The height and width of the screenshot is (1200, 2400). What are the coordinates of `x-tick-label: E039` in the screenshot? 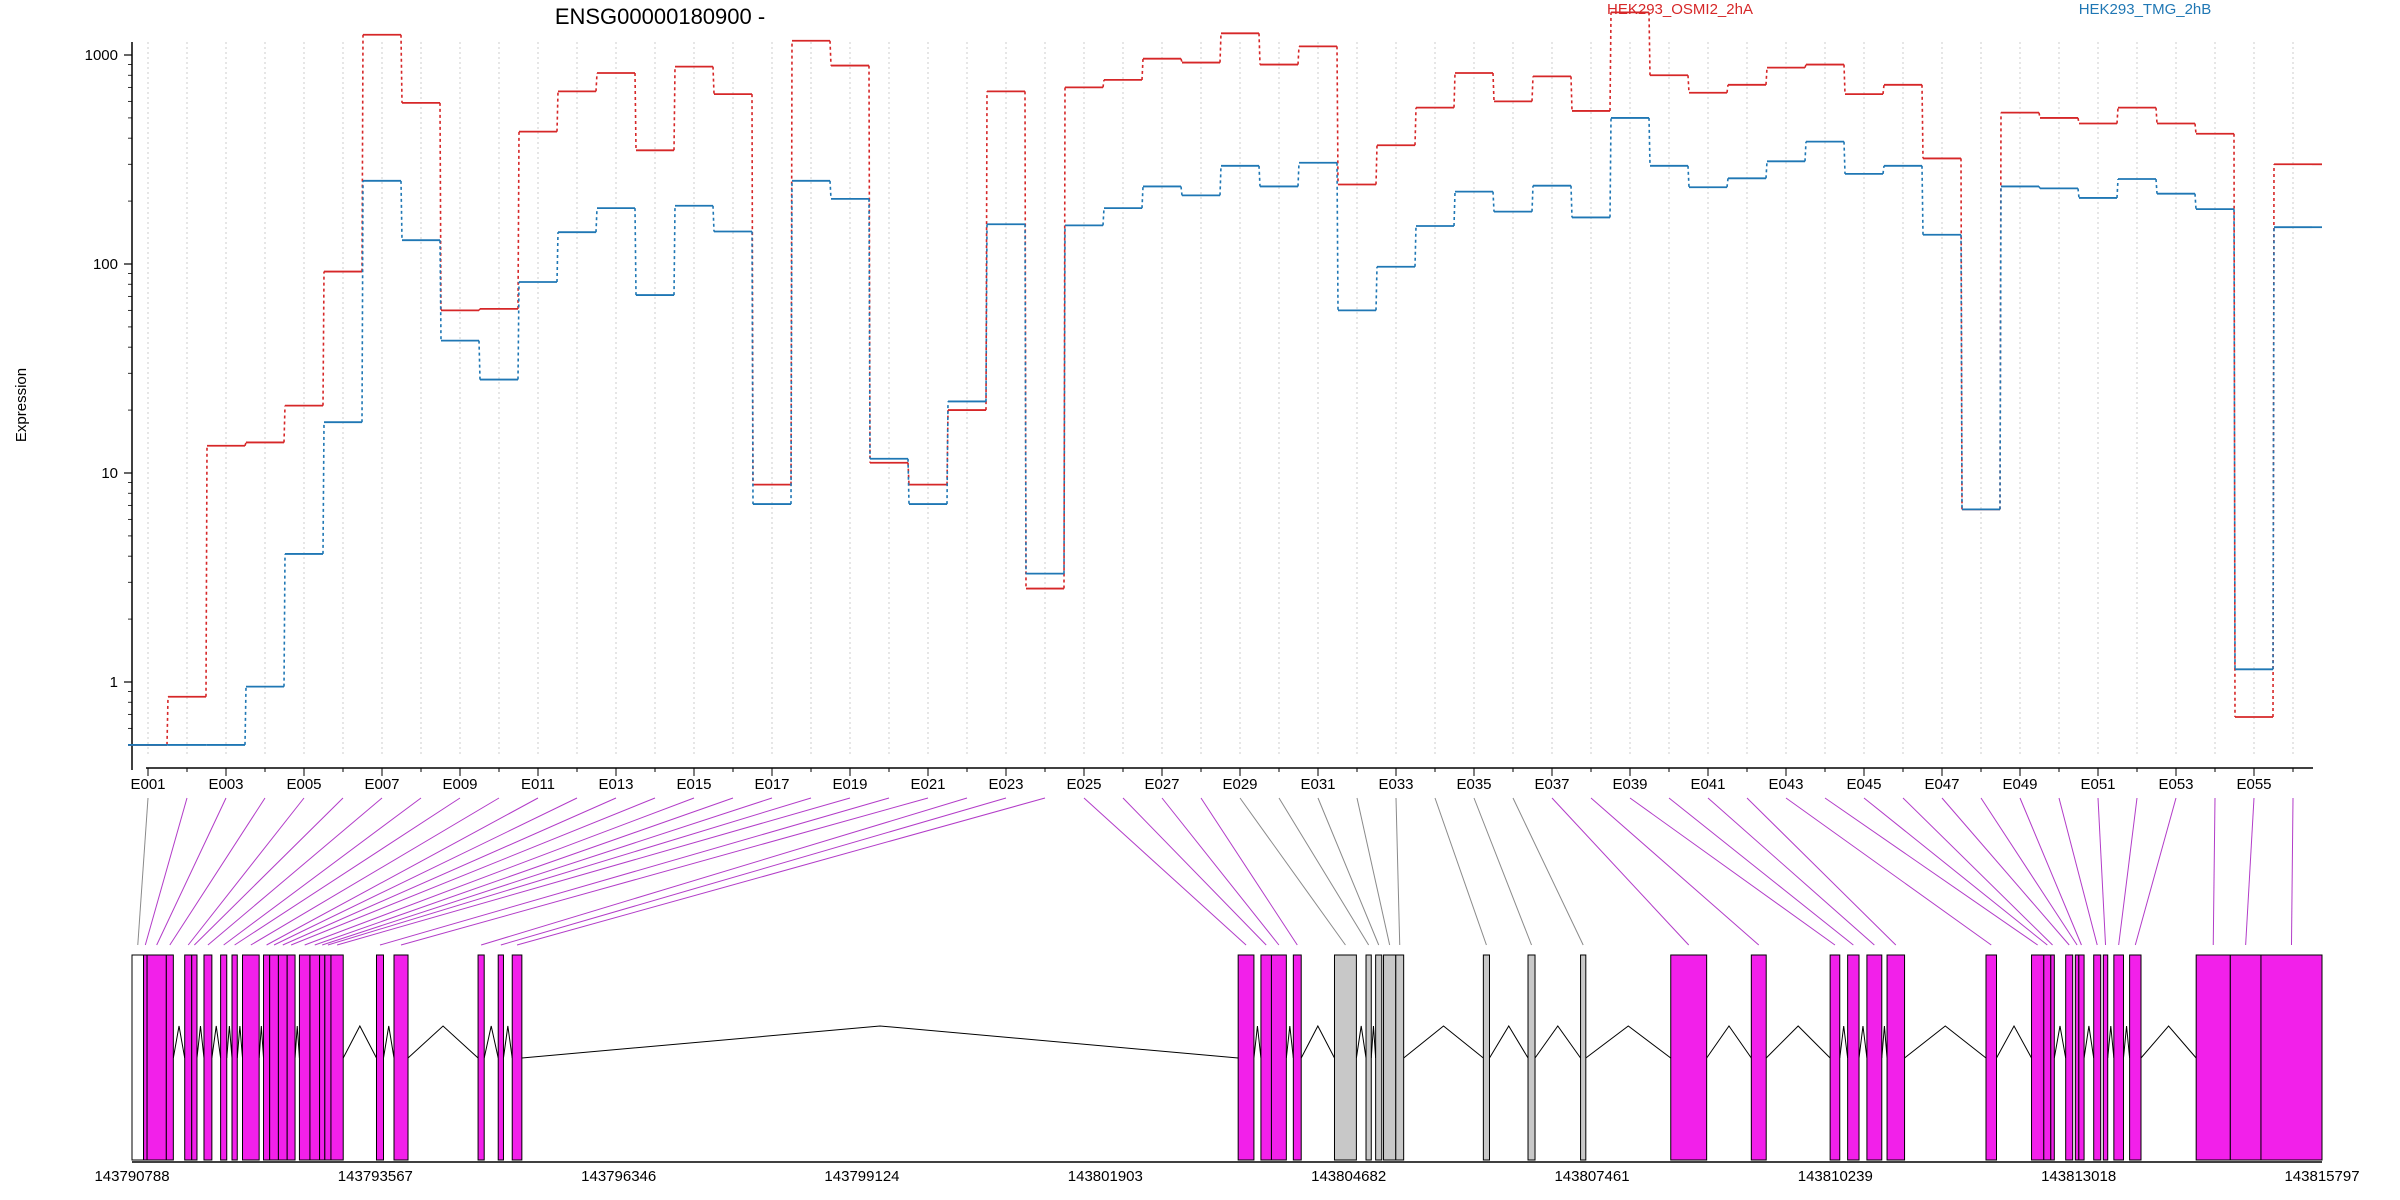 It's located at (1629, 784).